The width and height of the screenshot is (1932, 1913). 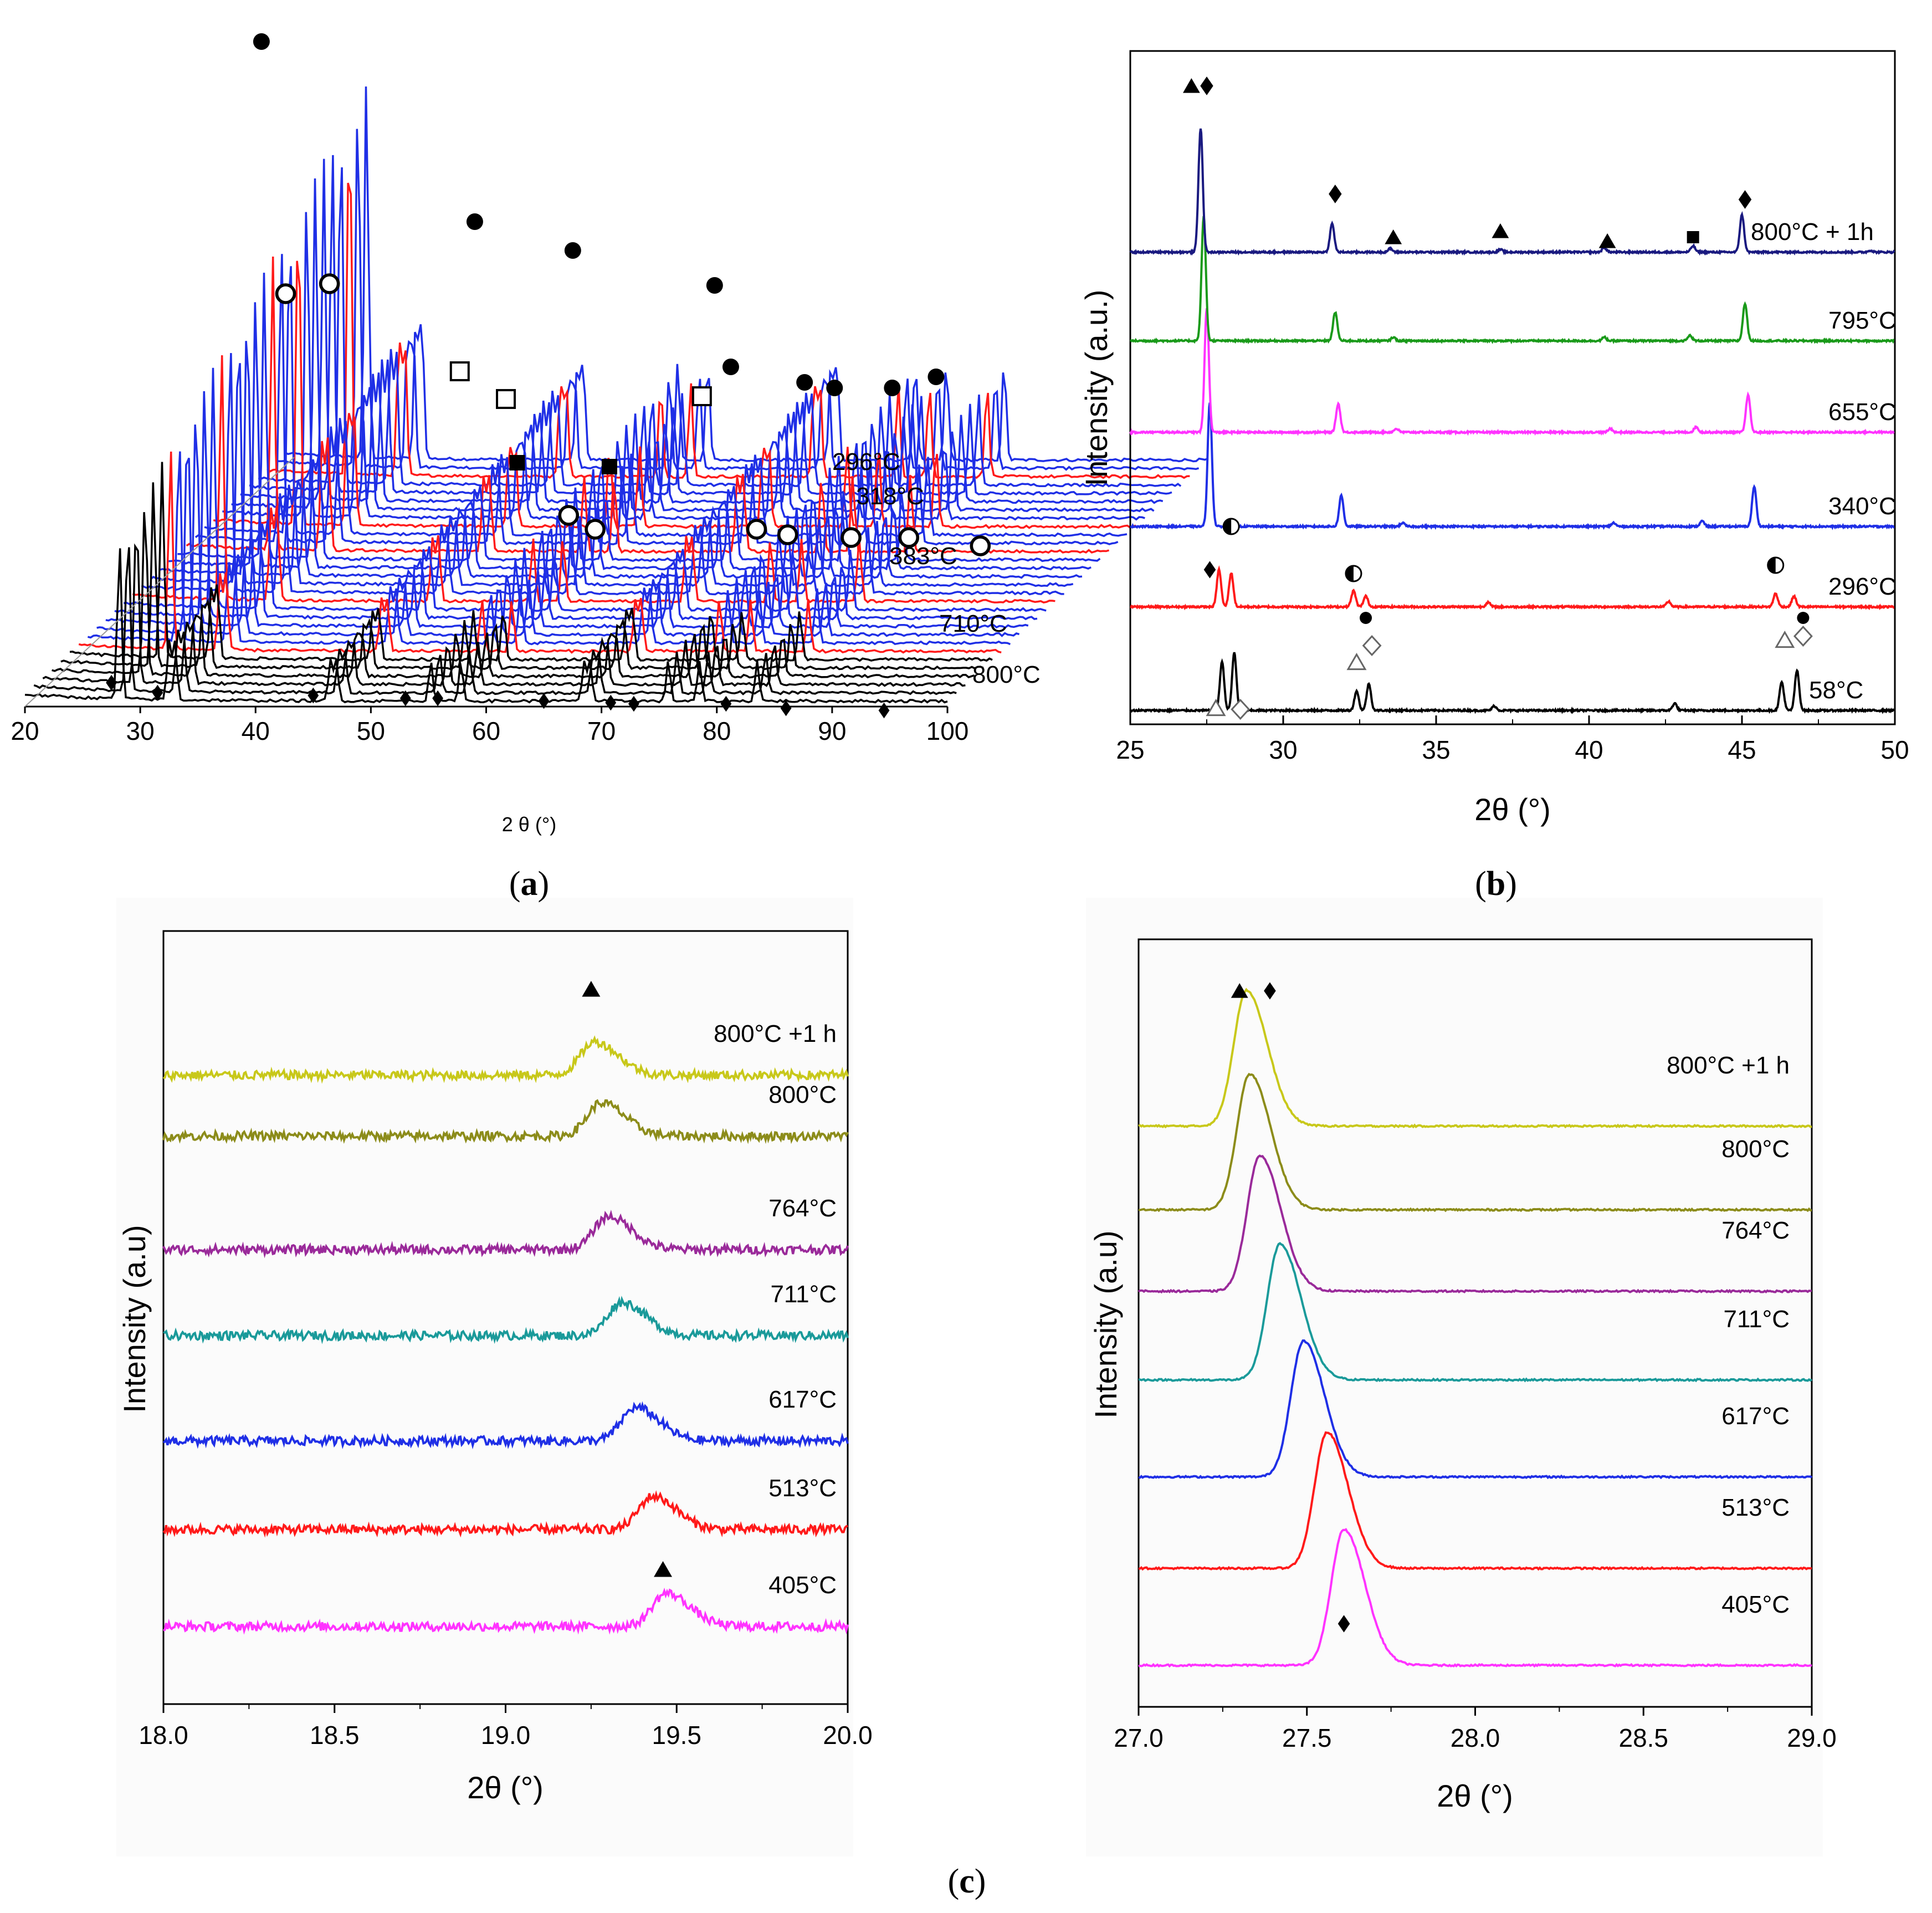 What do you see at coordinates (529, 825) in the screenshot?
I see `panel-a-xlabel: 2 θ (°)` at bounding box center [529, 825].